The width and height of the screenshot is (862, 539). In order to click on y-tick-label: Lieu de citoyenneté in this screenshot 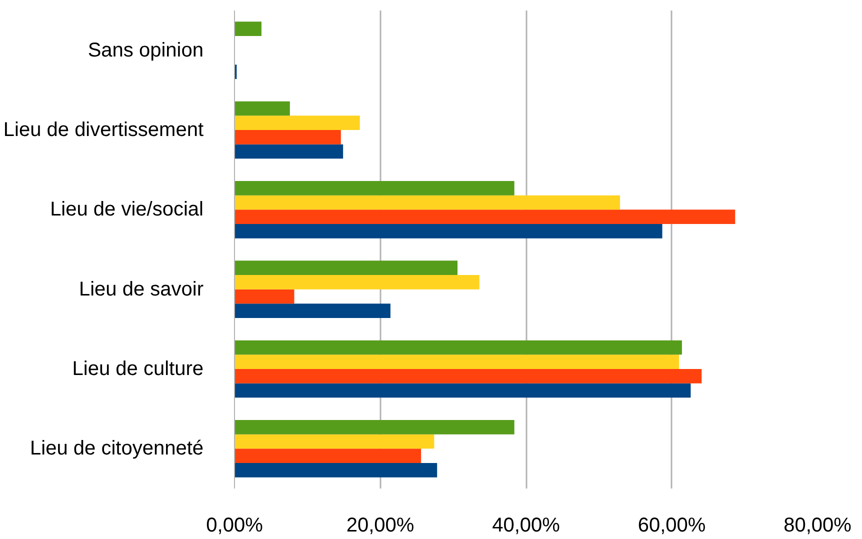, I will do `click(117, 449)`.